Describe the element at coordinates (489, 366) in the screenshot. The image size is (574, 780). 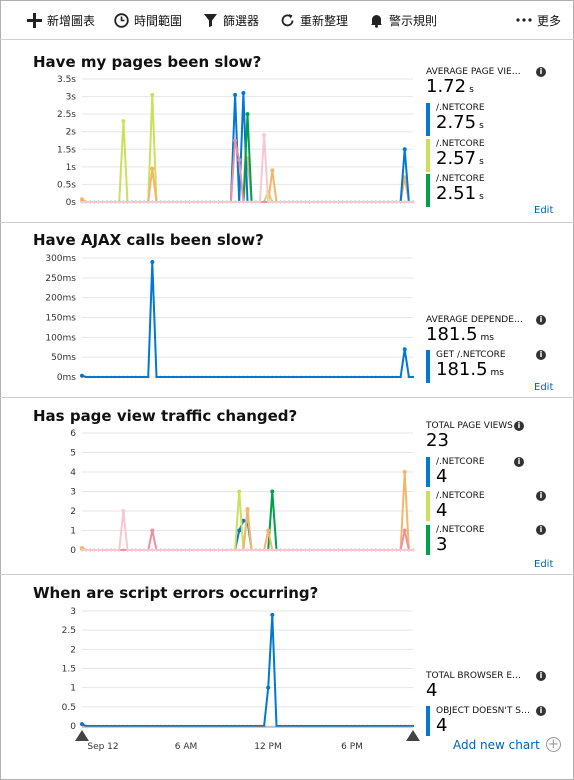
I see `metric-series-1: GET /.NETCORE i 181.5 ms` at that location.